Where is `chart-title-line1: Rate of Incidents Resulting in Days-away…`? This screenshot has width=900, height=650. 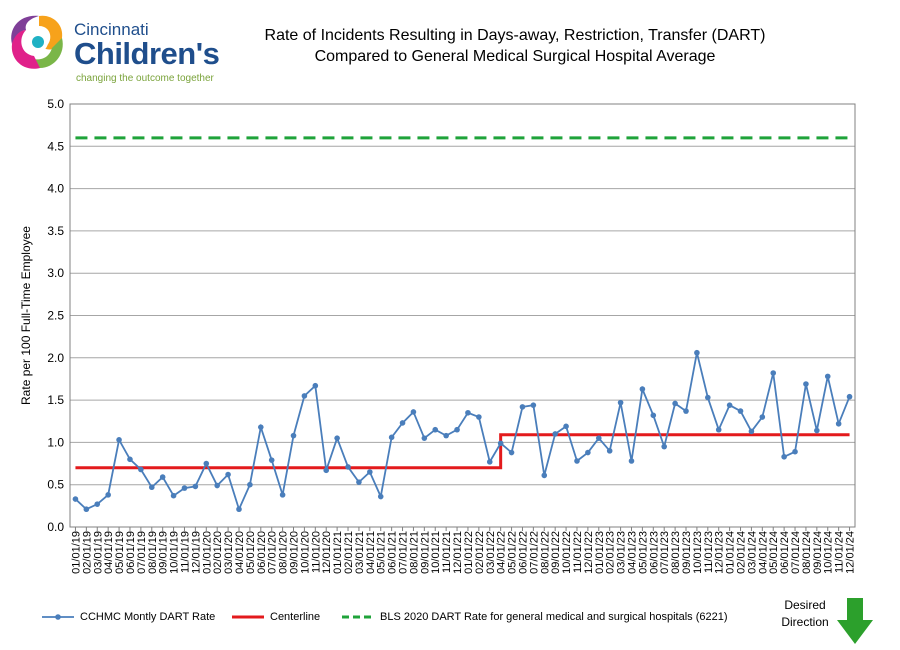
chart-title-line1: Rate of Incidents Resulting in Days-away… is located at coordinates (515, 35).